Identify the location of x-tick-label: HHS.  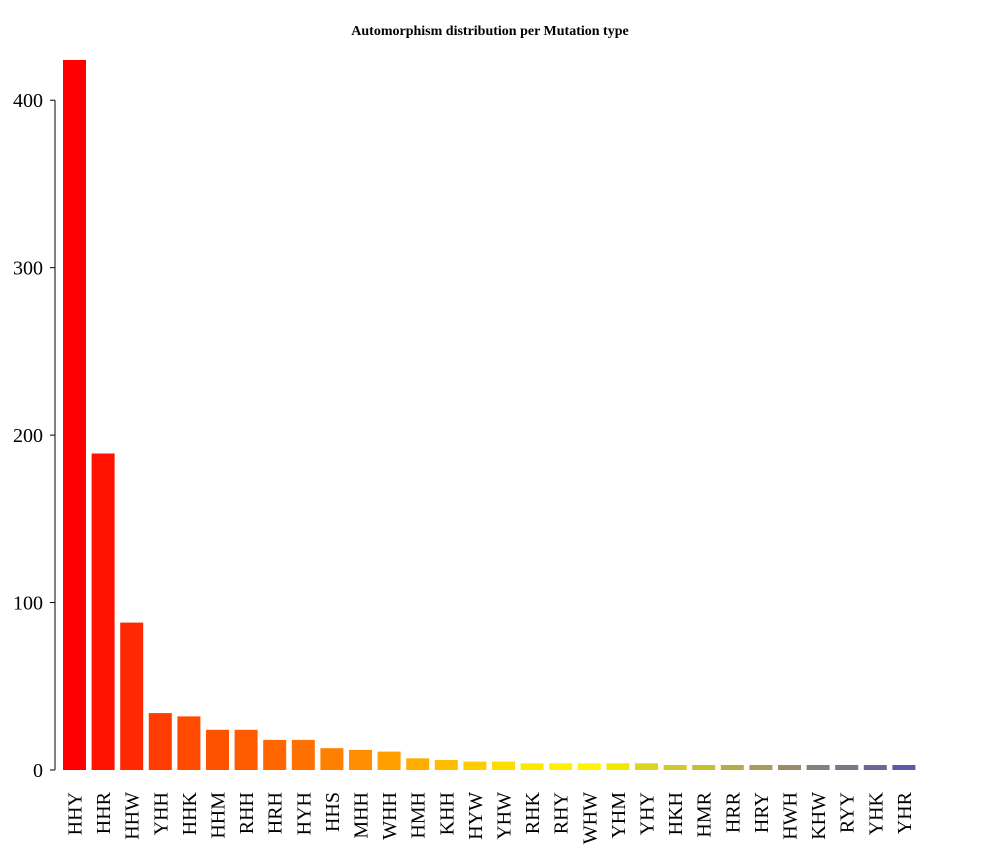
(333, 812).